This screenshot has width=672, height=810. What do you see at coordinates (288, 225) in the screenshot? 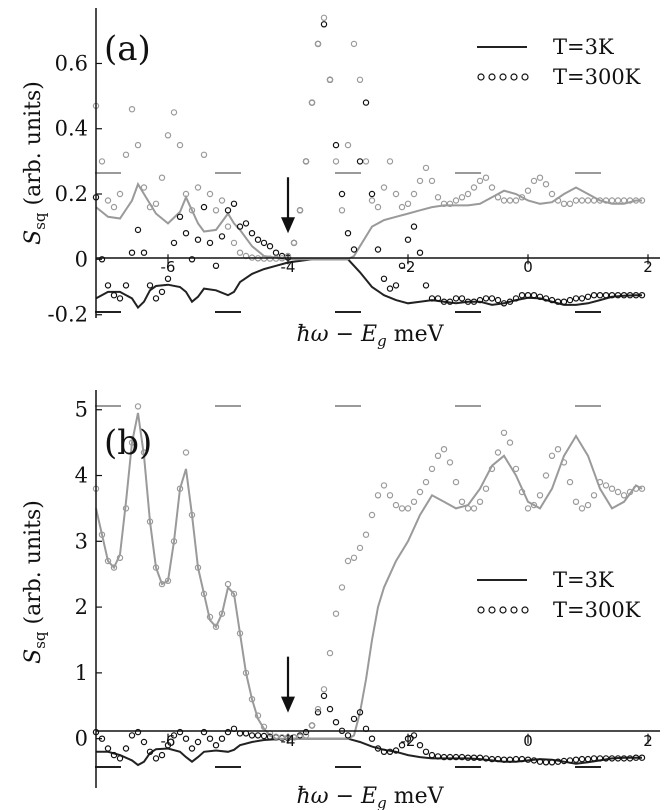
I see `arrow-head` at bounding box center [288, 225].